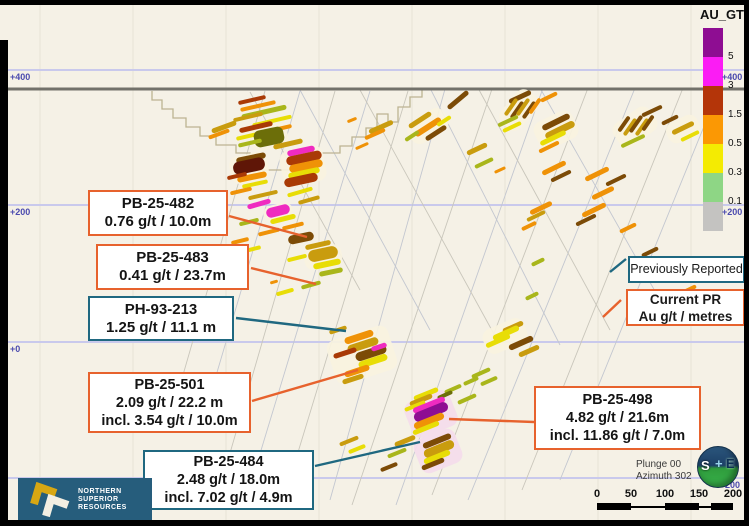  What do you see at coordinates (685, 299) in the screenshot?
I see `legend-key-text: Current PR` at bounding box center [685, 299].